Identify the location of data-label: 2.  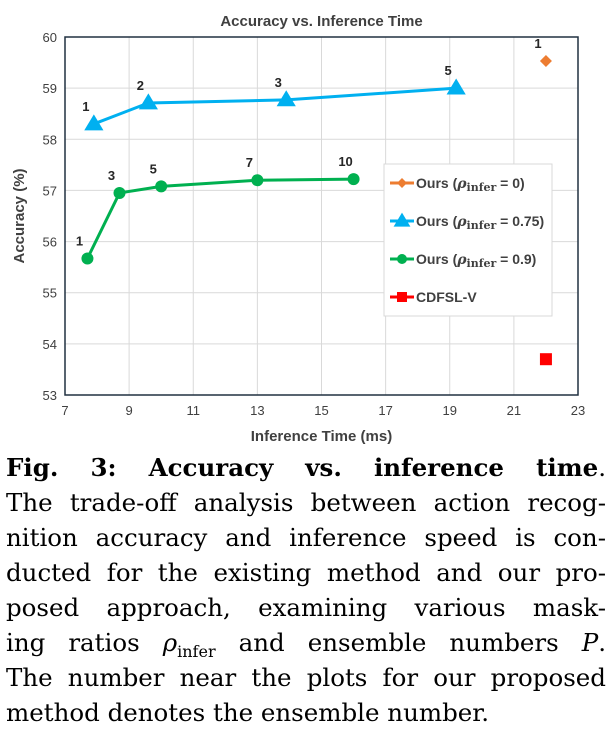
(140, 85).